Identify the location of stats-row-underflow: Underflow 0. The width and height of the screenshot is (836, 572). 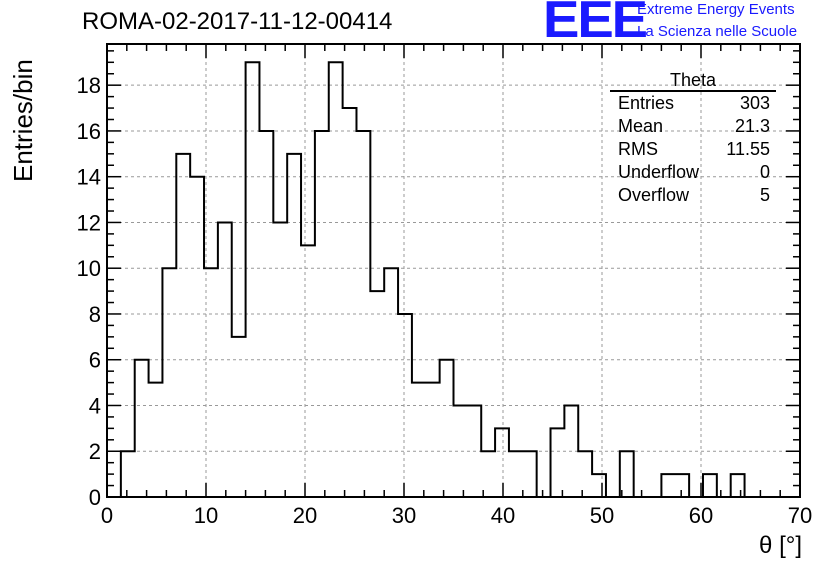
(693, 172).